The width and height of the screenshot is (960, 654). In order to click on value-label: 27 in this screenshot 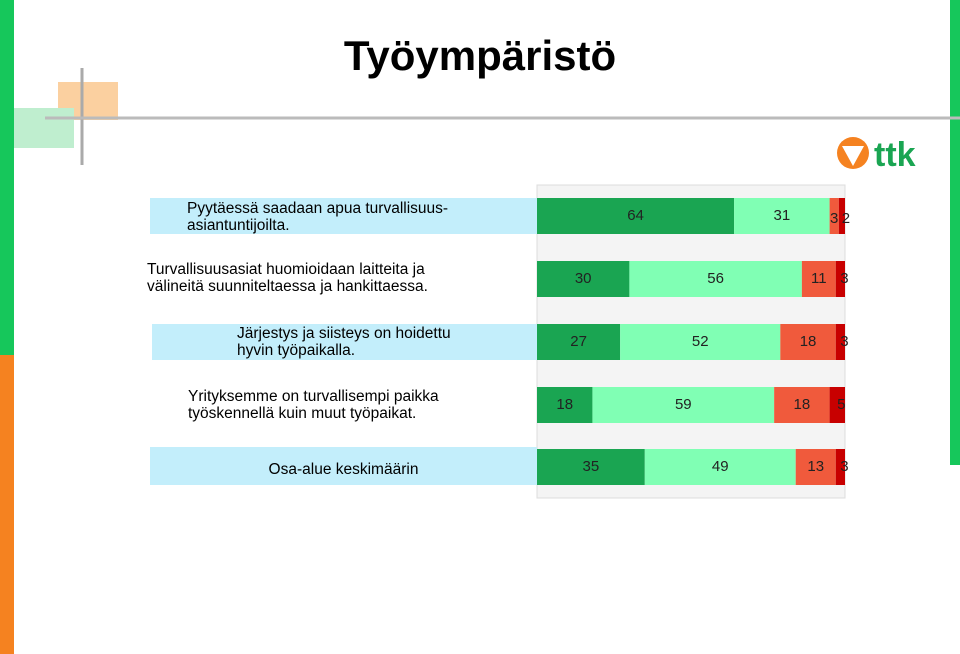, I will do `click(578, 341)`.